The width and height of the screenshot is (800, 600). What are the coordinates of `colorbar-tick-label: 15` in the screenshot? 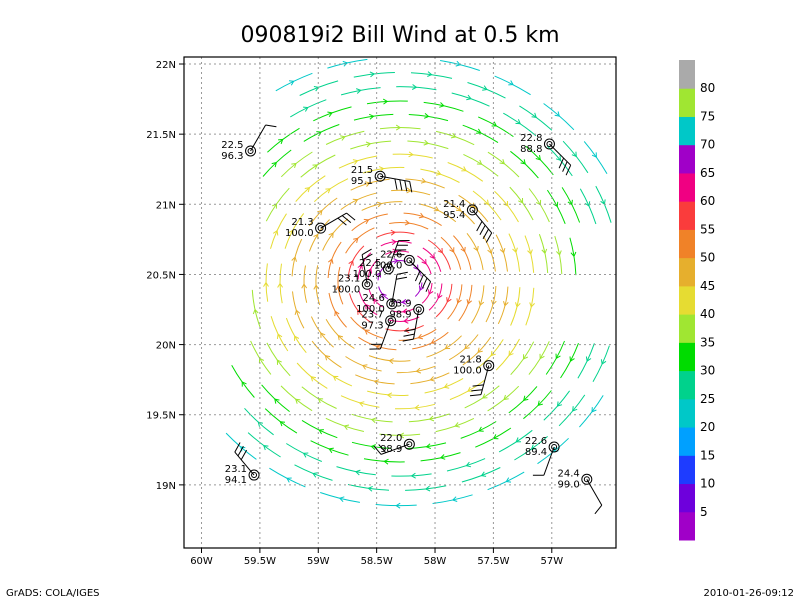 It's located at (707, 455).